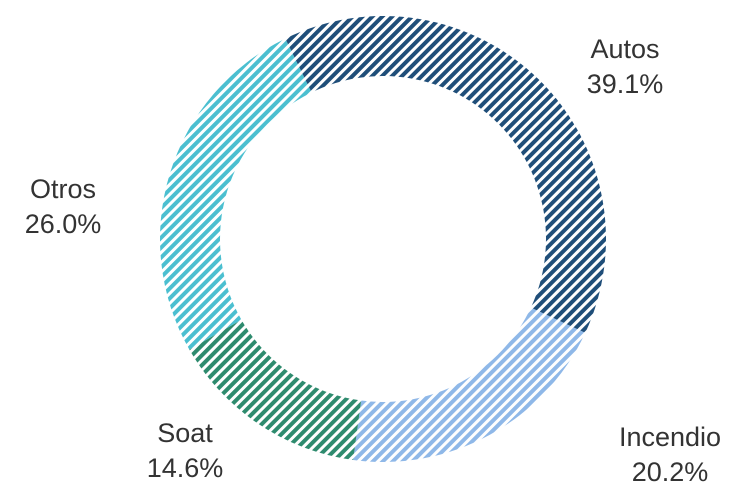 This screenshot has height=490, width=733. I want to click on slice-soat, so click(275, 389).